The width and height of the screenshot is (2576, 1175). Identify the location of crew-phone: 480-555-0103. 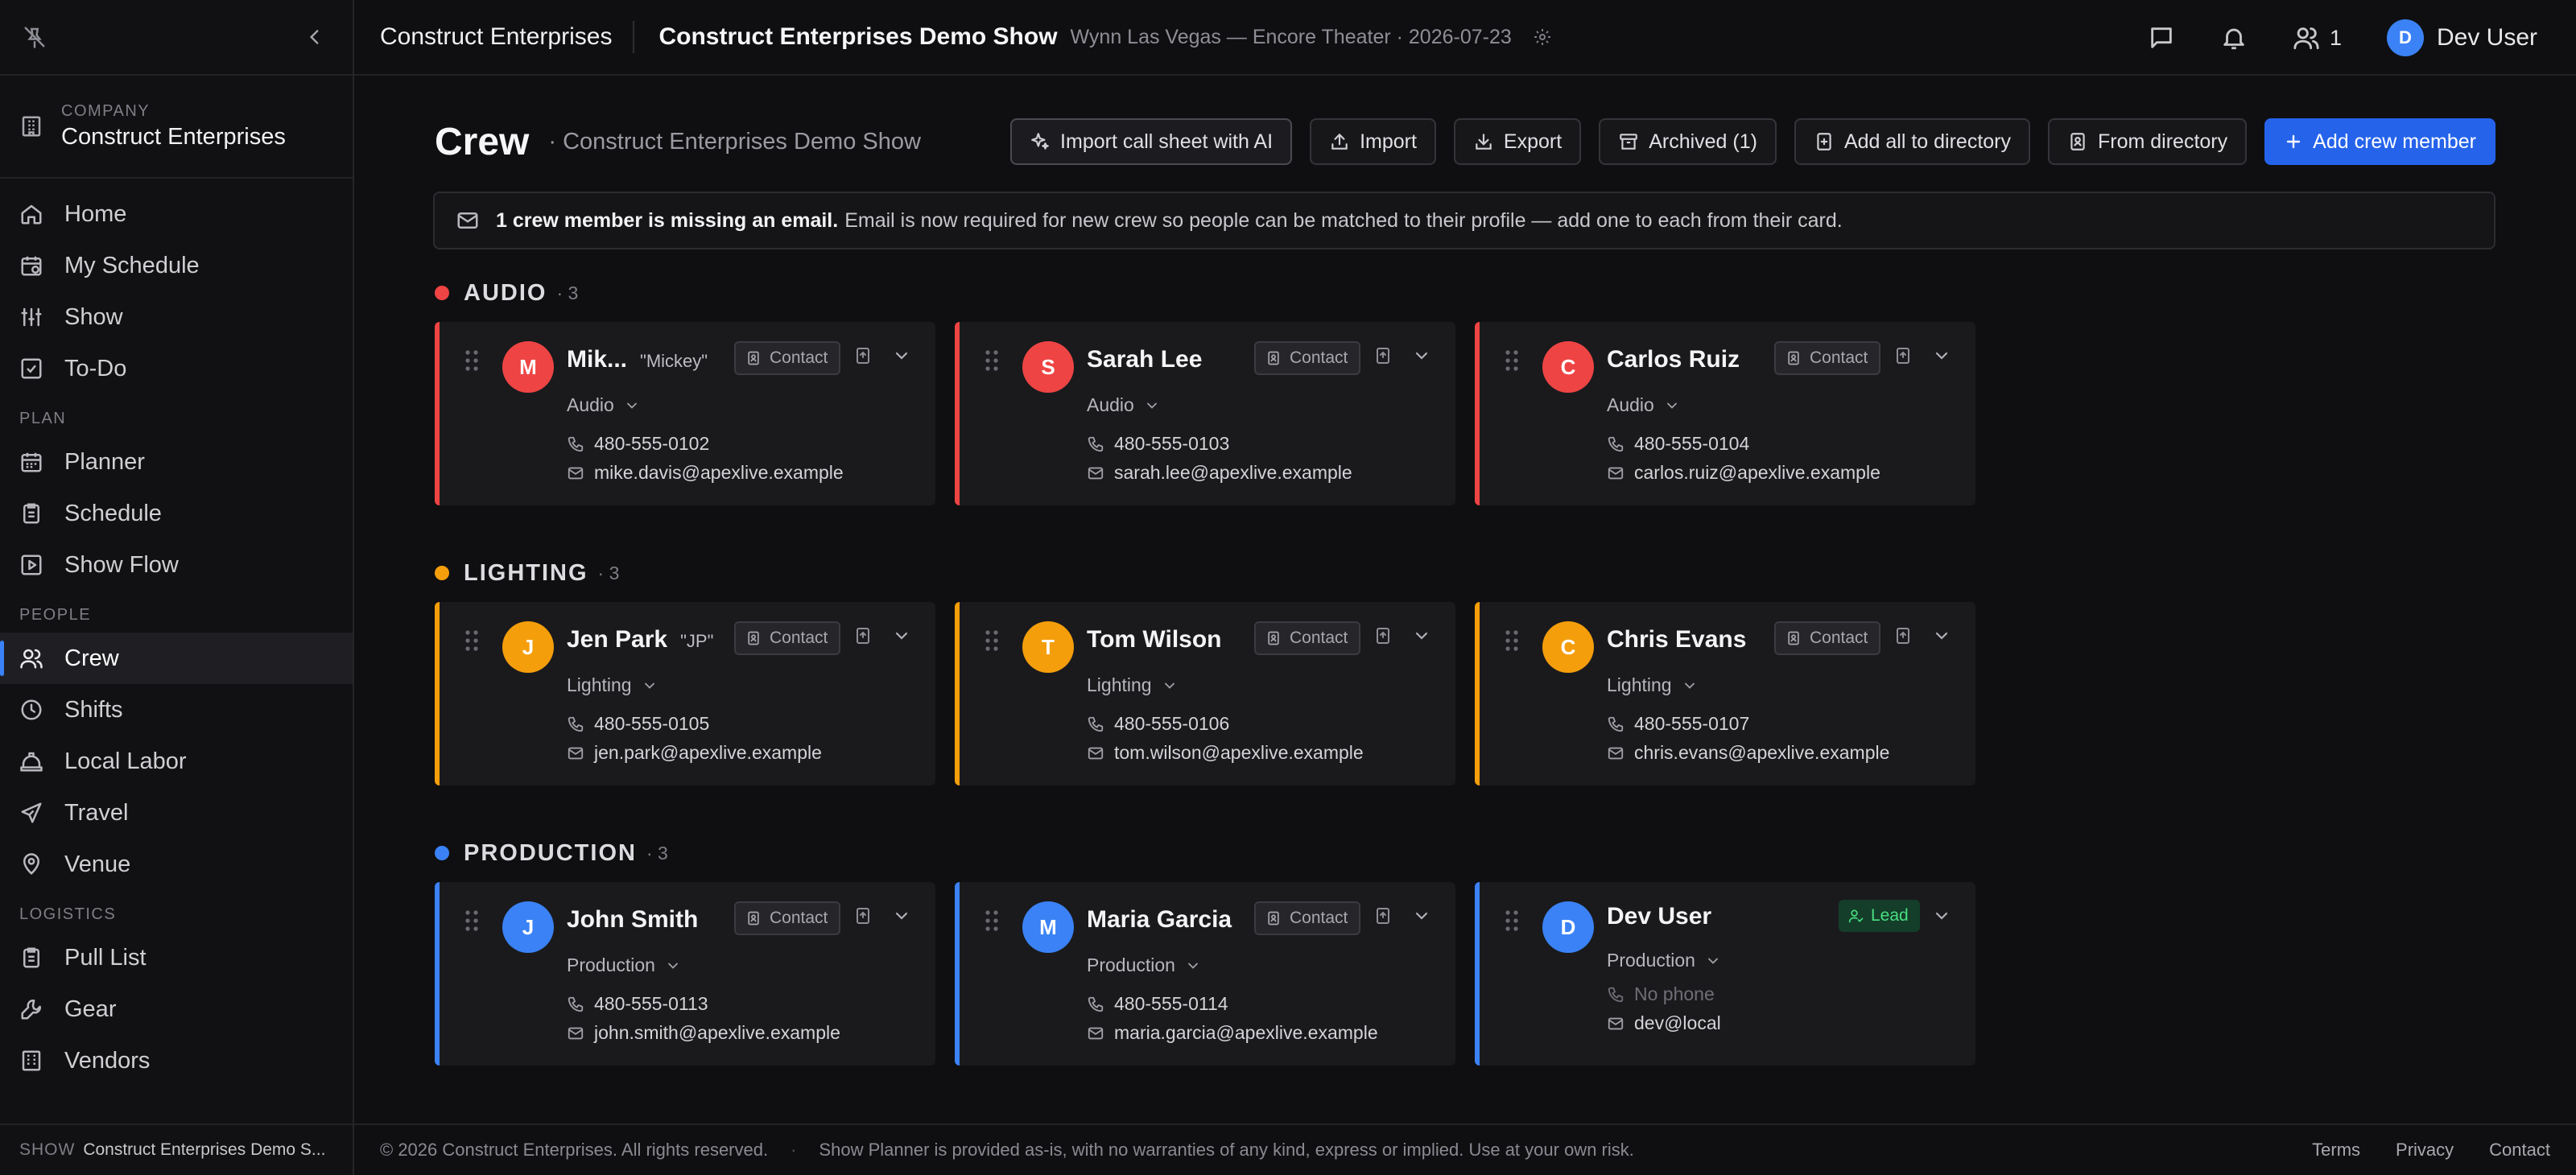
(1158, 444).